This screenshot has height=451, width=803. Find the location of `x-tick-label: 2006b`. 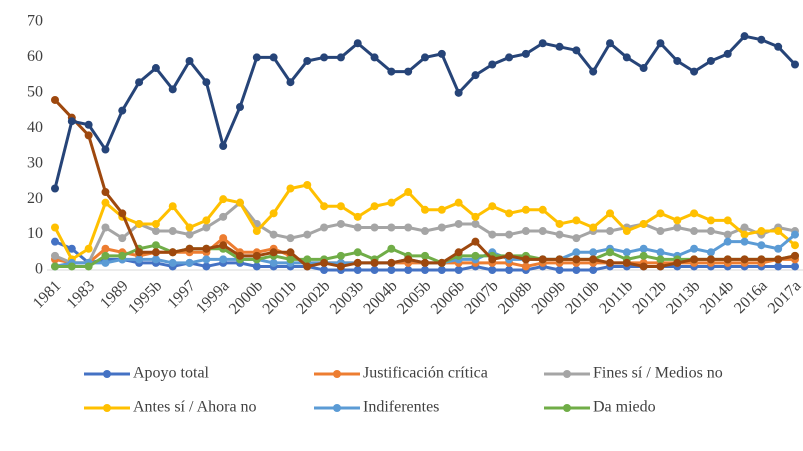

x-tick-label: 2006b is located at coordinates (448, 297).